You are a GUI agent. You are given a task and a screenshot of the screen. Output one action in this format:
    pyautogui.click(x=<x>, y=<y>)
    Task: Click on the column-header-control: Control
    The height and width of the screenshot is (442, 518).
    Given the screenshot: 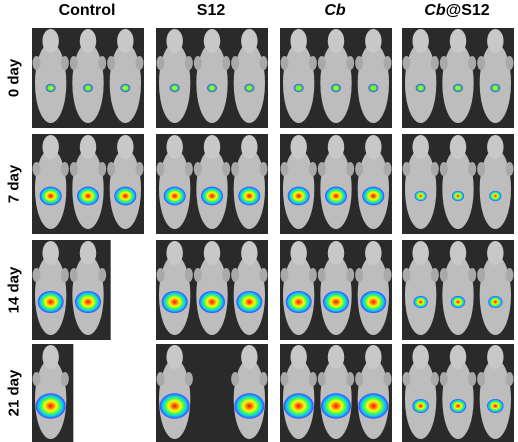 What is the action you would take?
    pyautogui.click(x=87, y=10)
    